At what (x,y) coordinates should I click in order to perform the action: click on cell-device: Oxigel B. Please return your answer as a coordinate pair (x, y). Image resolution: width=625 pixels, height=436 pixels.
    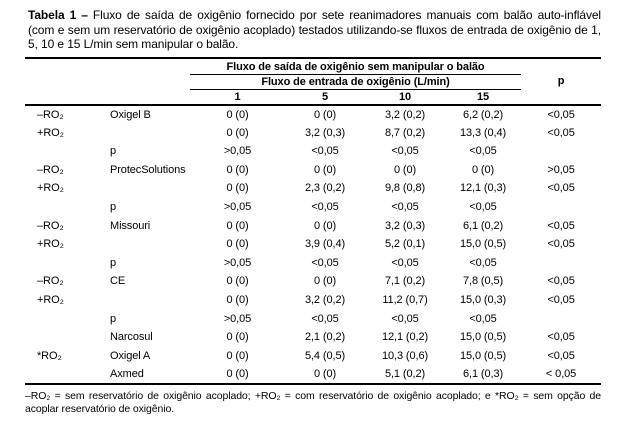
    Looking at the image, I should click on (130, 114).